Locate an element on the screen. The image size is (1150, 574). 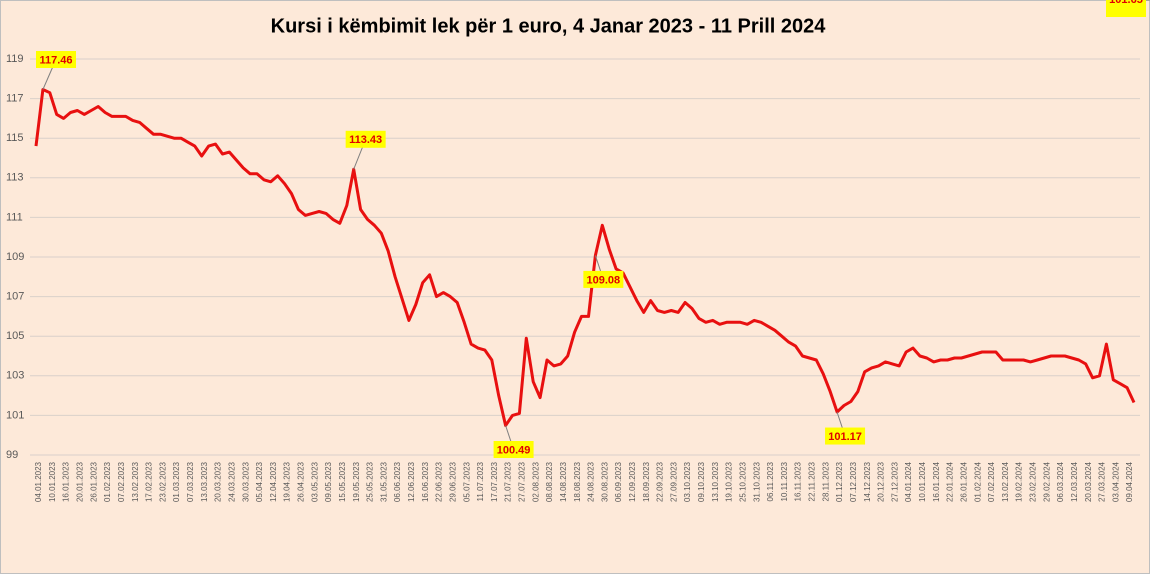
x-tick-label: 20.03.2023 is located at coordinates (218, 481).